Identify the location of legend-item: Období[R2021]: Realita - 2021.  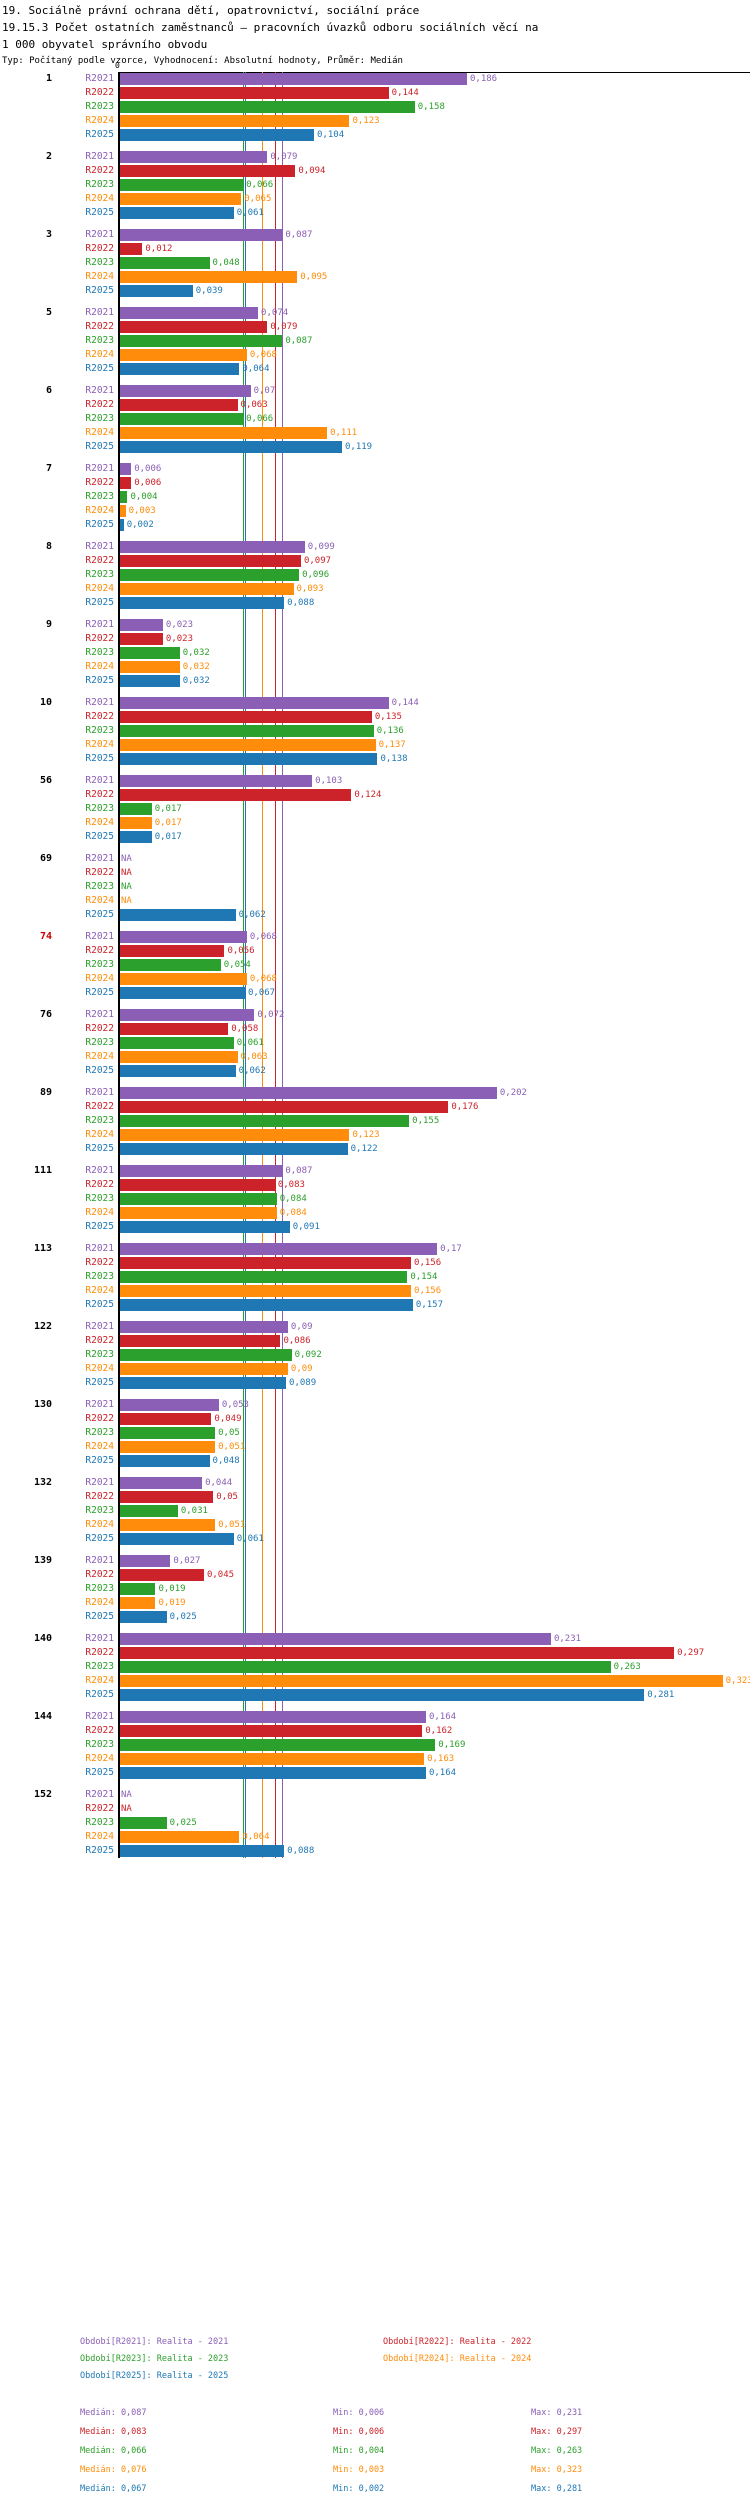
(154, 2342).